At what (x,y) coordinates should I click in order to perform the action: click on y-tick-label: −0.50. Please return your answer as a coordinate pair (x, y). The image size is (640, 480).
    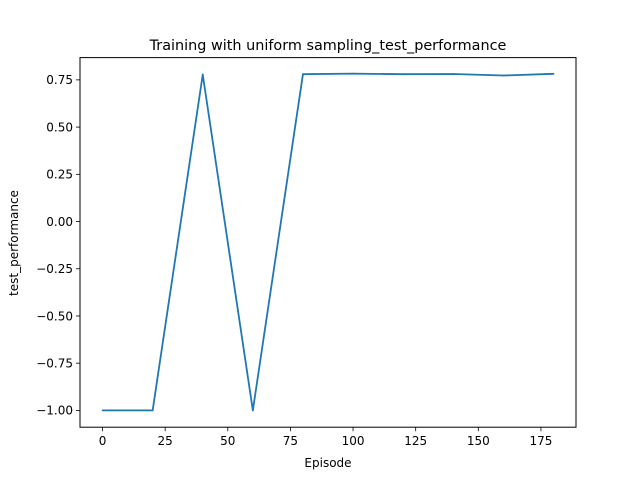
    Looking at the image, I should click on (54, 316).